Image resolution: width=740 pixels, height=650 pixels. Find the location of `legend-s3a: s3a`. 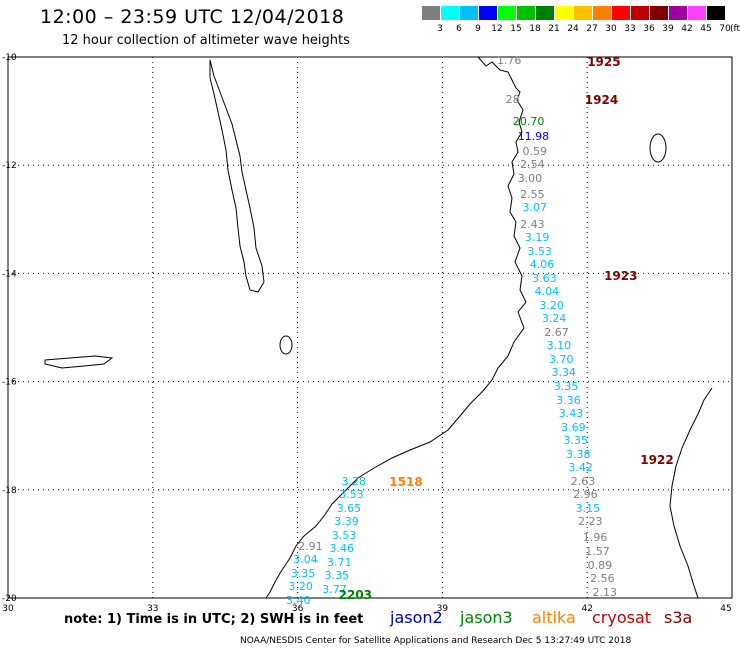

legend-s3a: s3a is located at coordinates (678, 617).